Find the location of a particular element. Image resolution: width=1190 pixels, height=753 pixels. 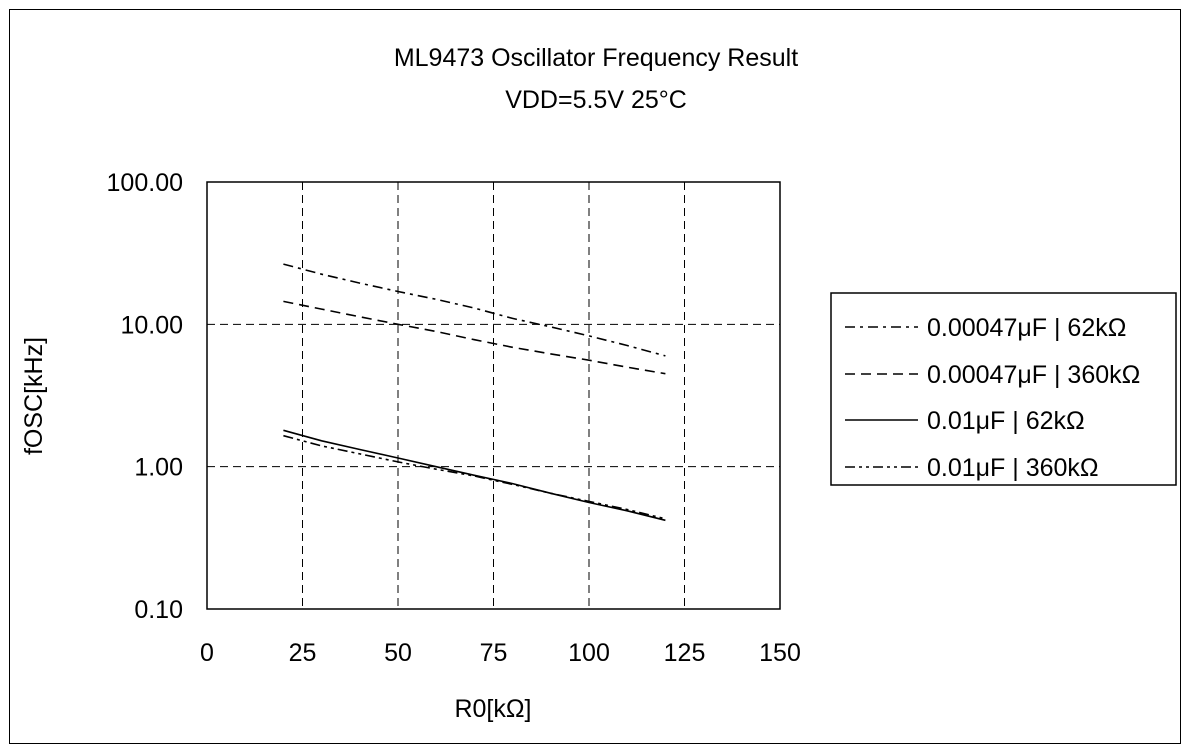

x-tick-labels: 0 25 50 75 100 125 150 is located at coordinates (500, 653).